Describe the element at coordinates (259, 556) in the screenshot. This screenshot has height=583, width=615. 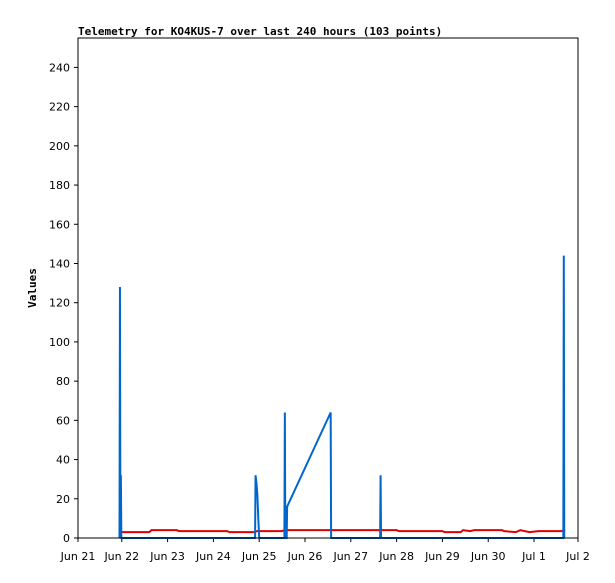
I see `x-tick-label: Jun 25` at that location.